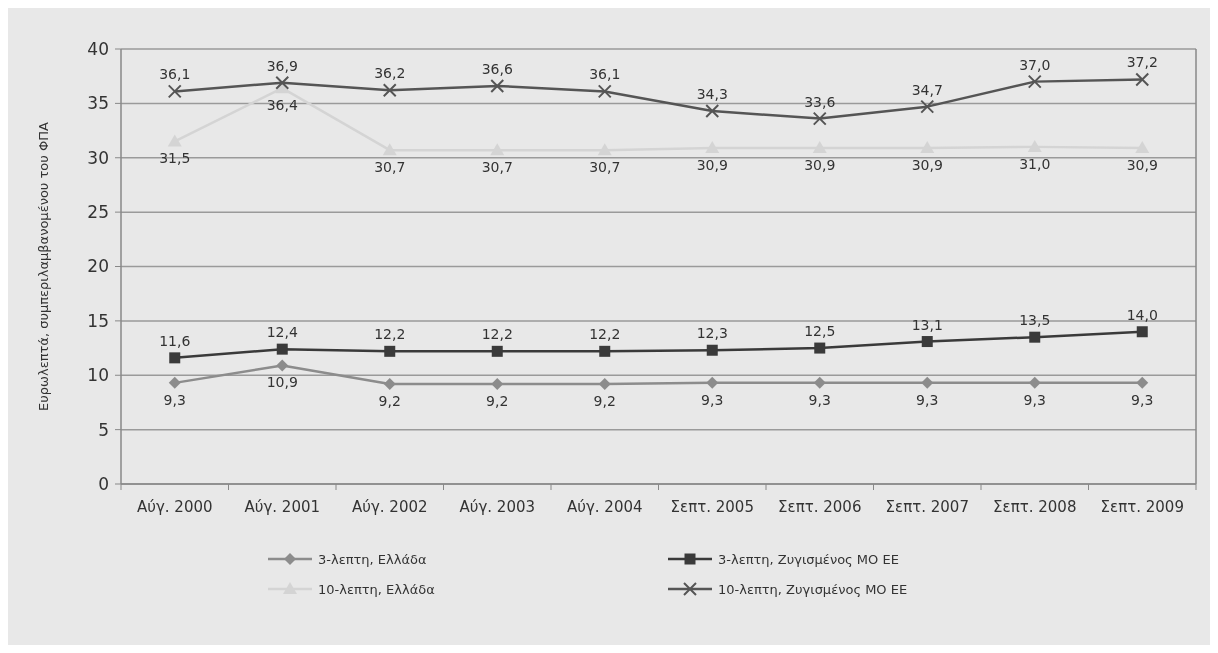  I want to click on legend-label: 3-λεπτη, Ελλάδα, so click(372, 559).